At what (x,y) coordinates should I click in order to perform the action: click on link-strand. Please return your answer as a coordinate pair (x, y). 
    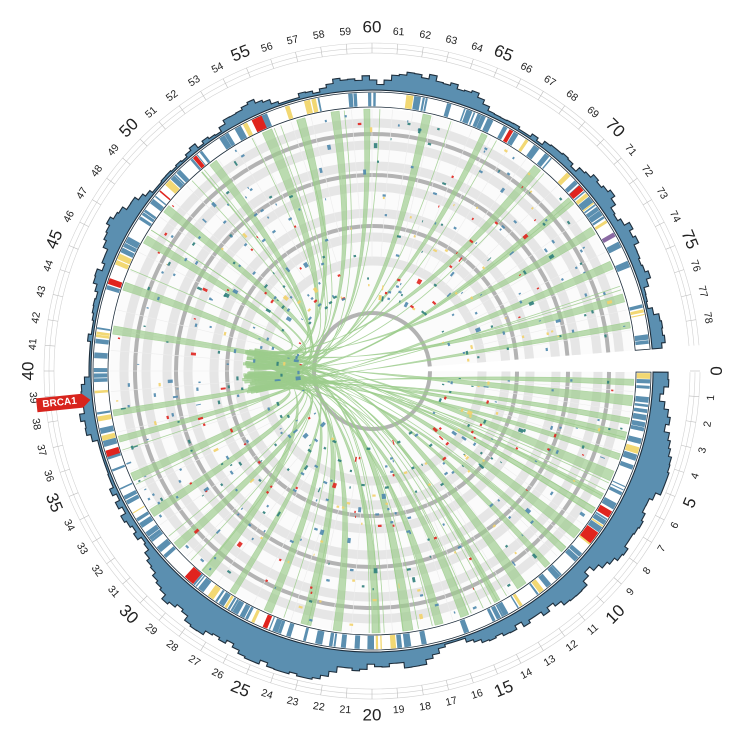
    Looking at the image, I should click on (303, 252).